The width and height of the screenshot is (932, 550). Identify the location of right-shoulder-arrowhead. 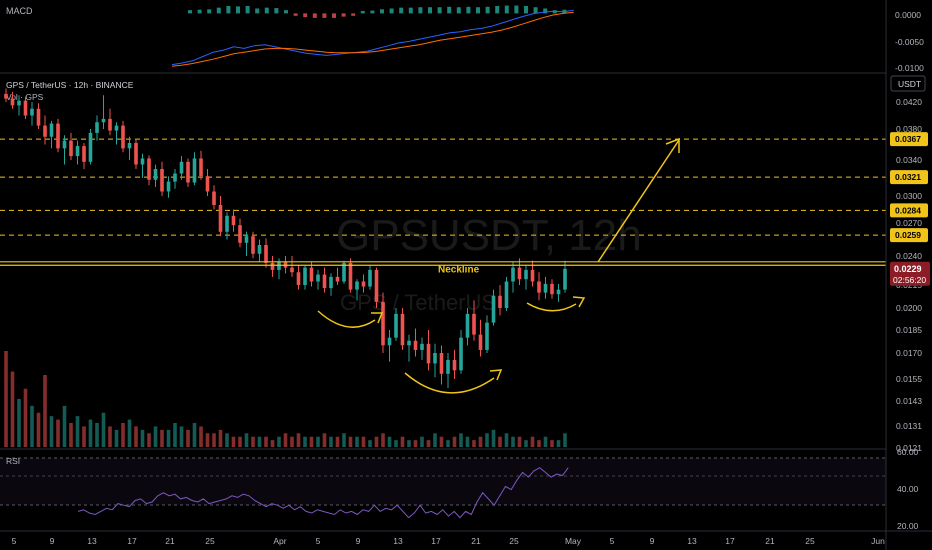
(579, 302).